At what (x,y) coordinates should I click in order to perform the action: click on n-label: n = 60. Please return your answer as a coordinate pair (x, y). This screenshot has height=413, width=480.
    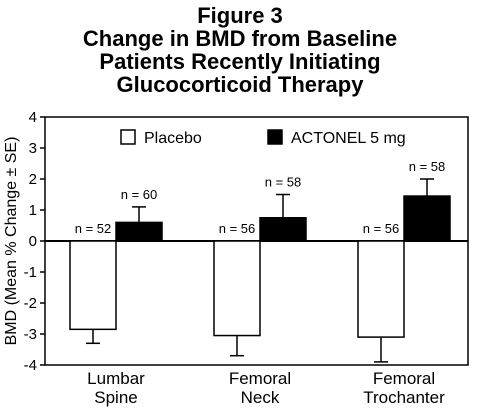
    Looking at the image, I should click on (139, 194).